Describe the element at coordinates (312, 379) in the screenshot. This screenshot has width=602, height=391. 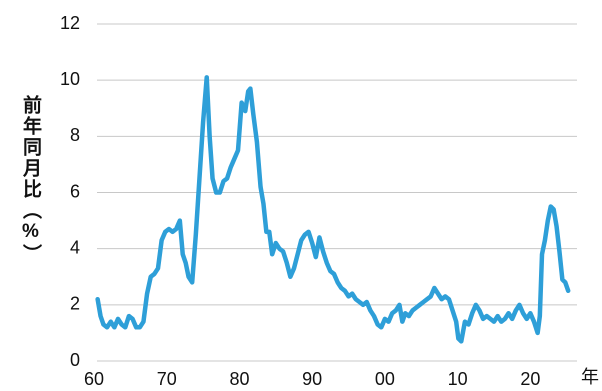
I see `x-tick-label: 90` at that location.